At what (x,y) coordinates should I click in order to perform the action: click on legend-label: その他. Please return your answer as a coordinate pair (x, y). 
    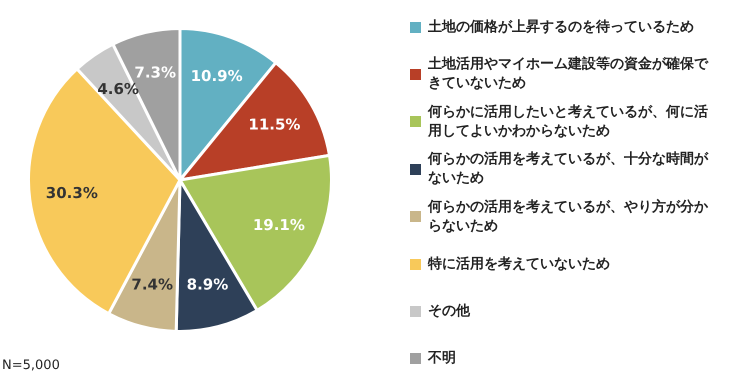
    Looking at the image, I should click on (449, 312).